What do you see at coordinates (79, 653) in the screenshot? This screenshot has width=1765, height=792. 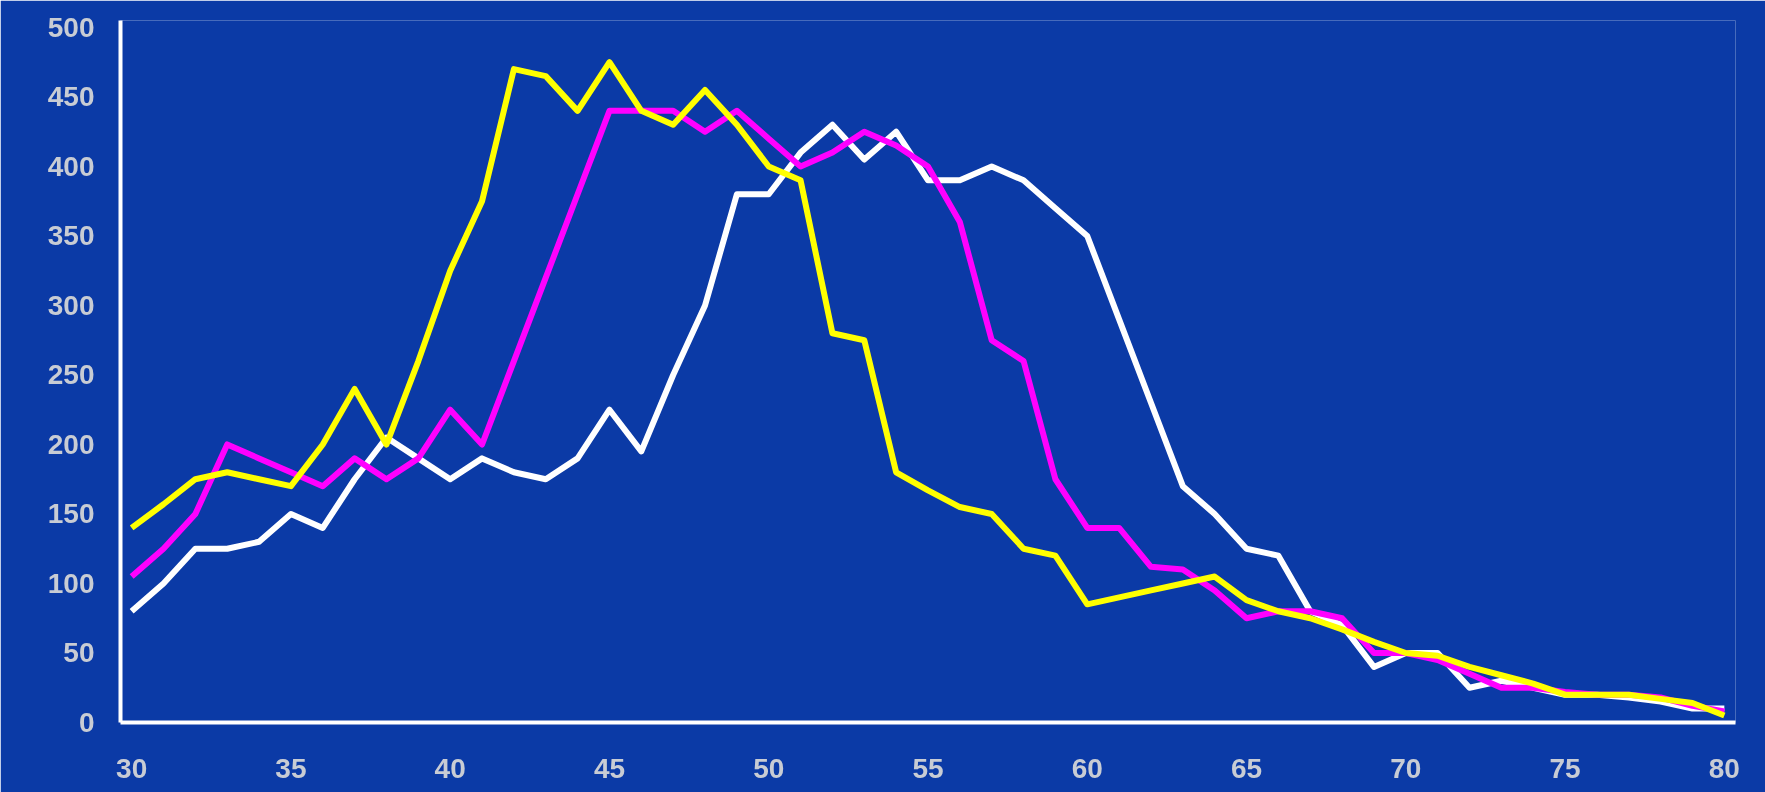 I see `y-tick-label: 50` at bounding box center [79, 653].